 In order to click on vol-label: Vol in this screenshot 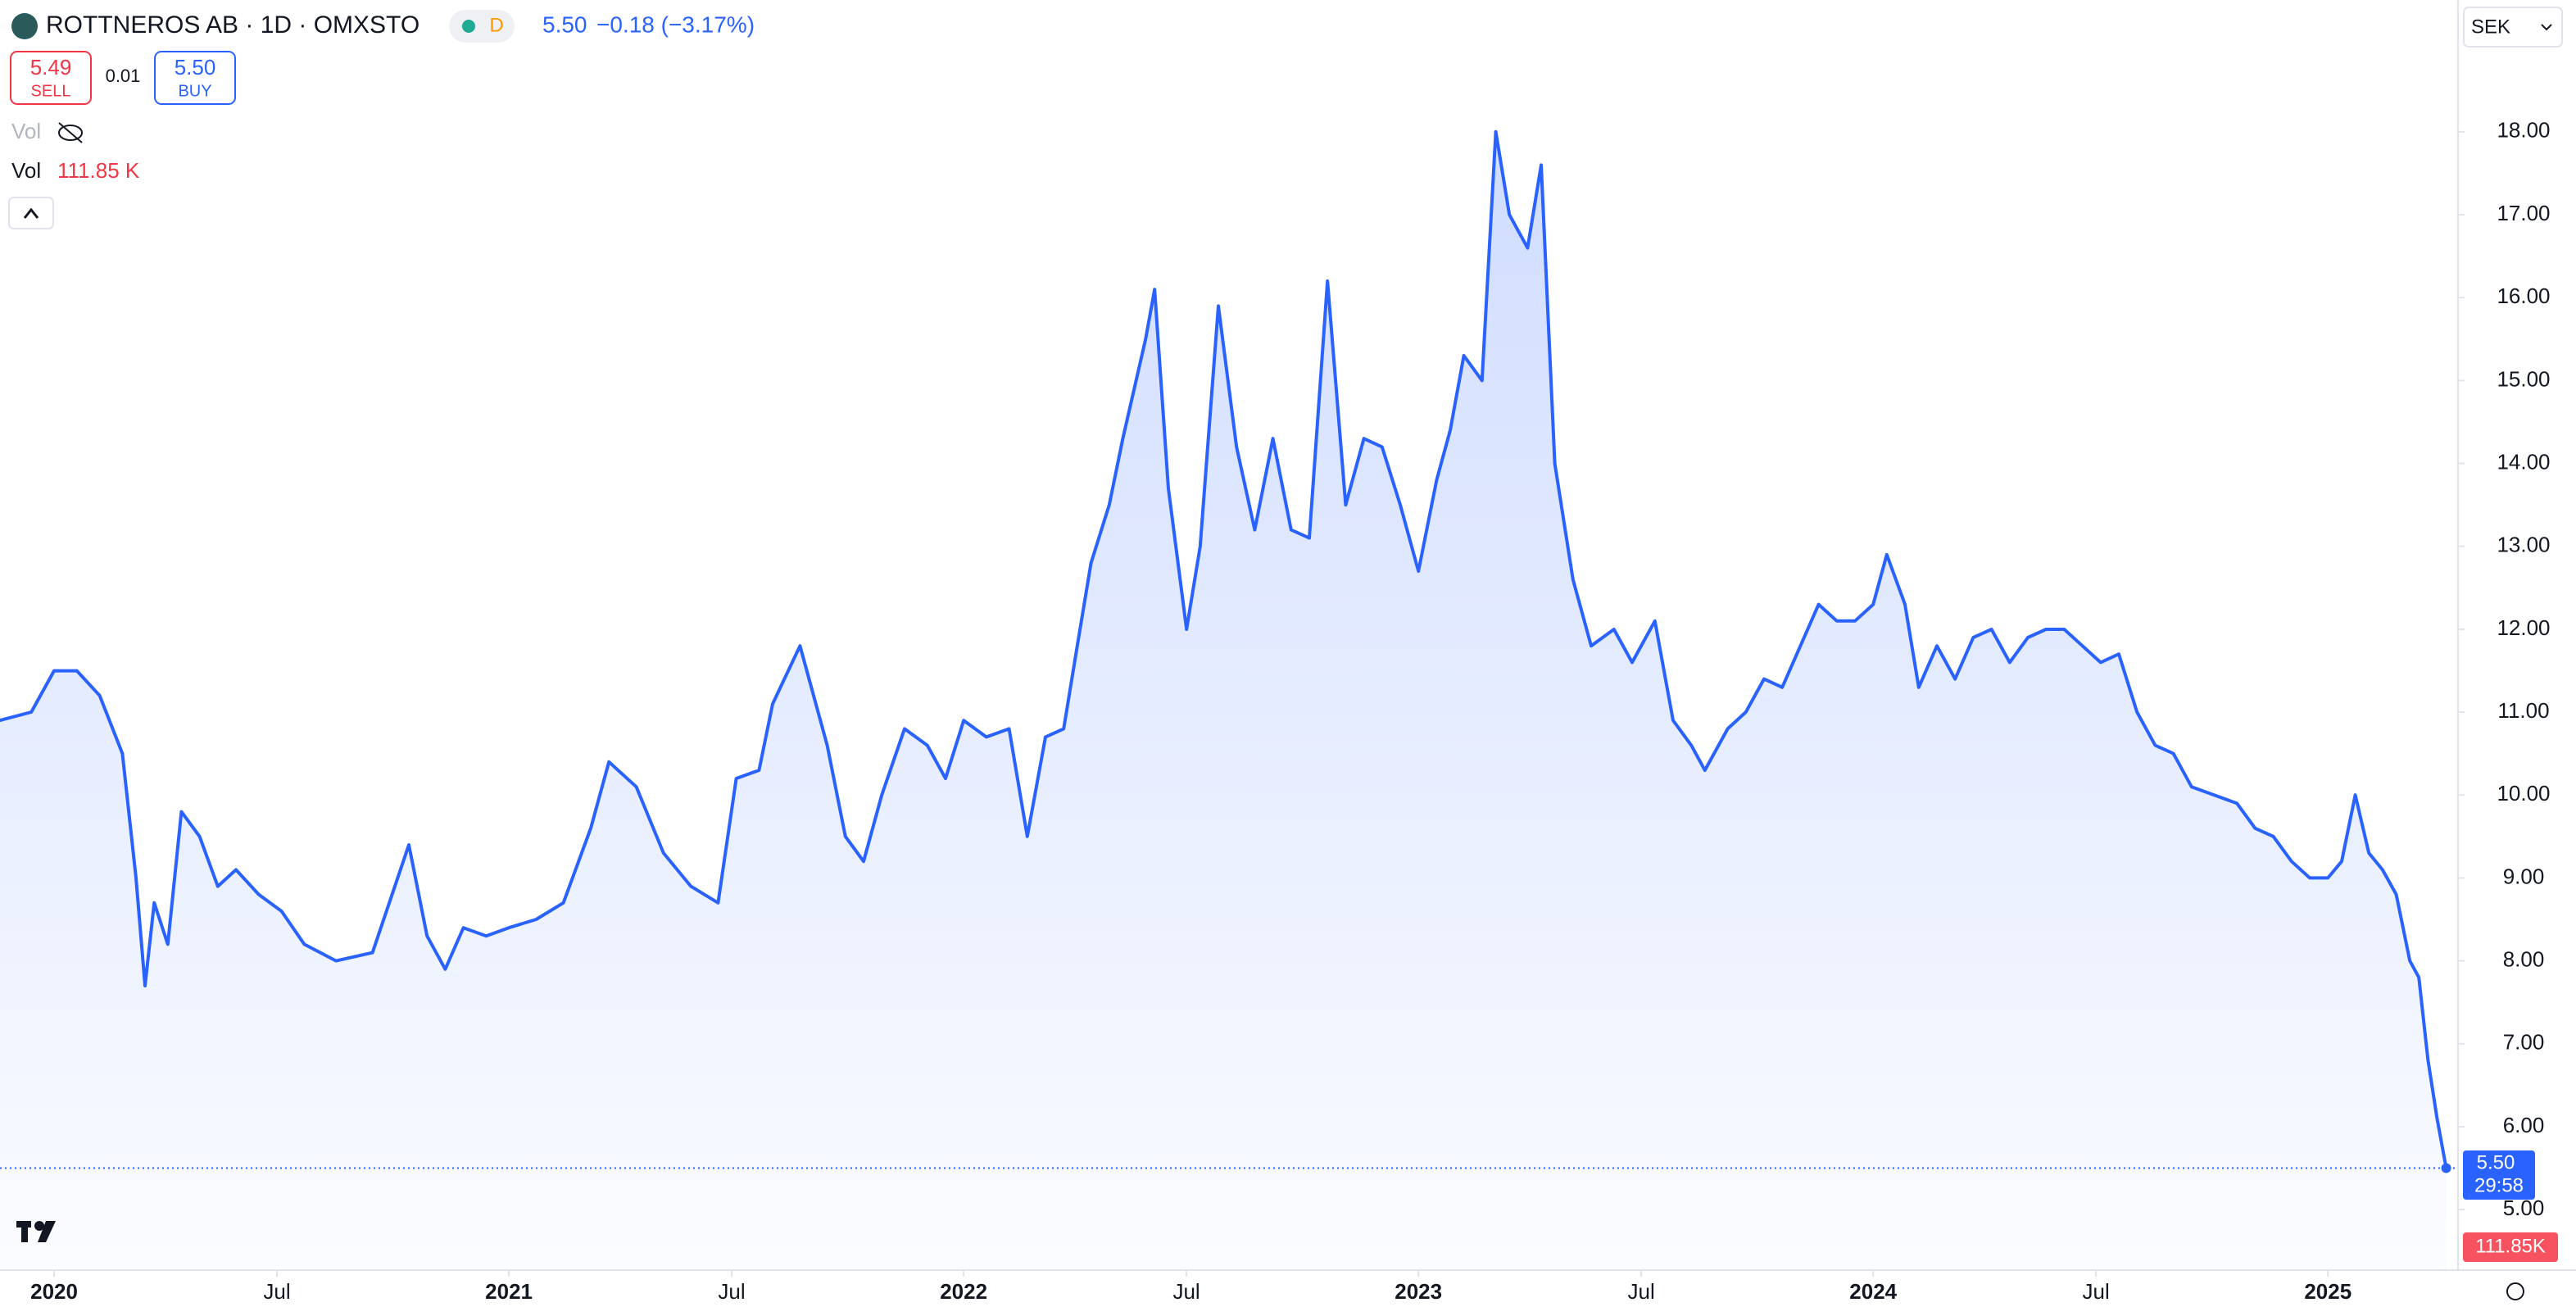, I will do `click(26, 171)`.